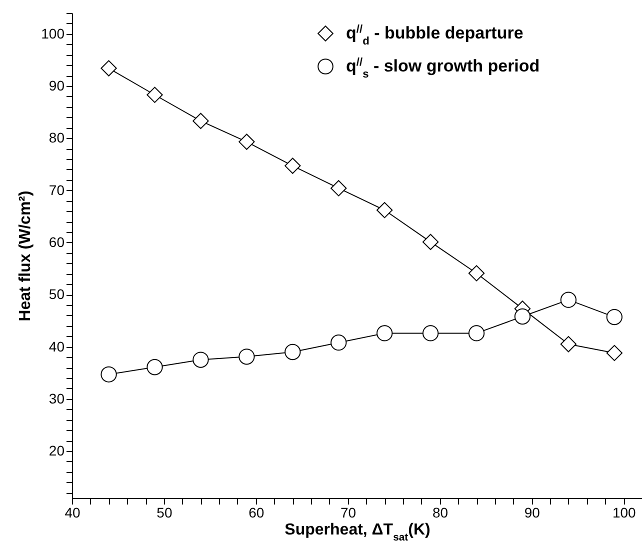  I want to click on y-tick-label: 60, so click(56, 242).